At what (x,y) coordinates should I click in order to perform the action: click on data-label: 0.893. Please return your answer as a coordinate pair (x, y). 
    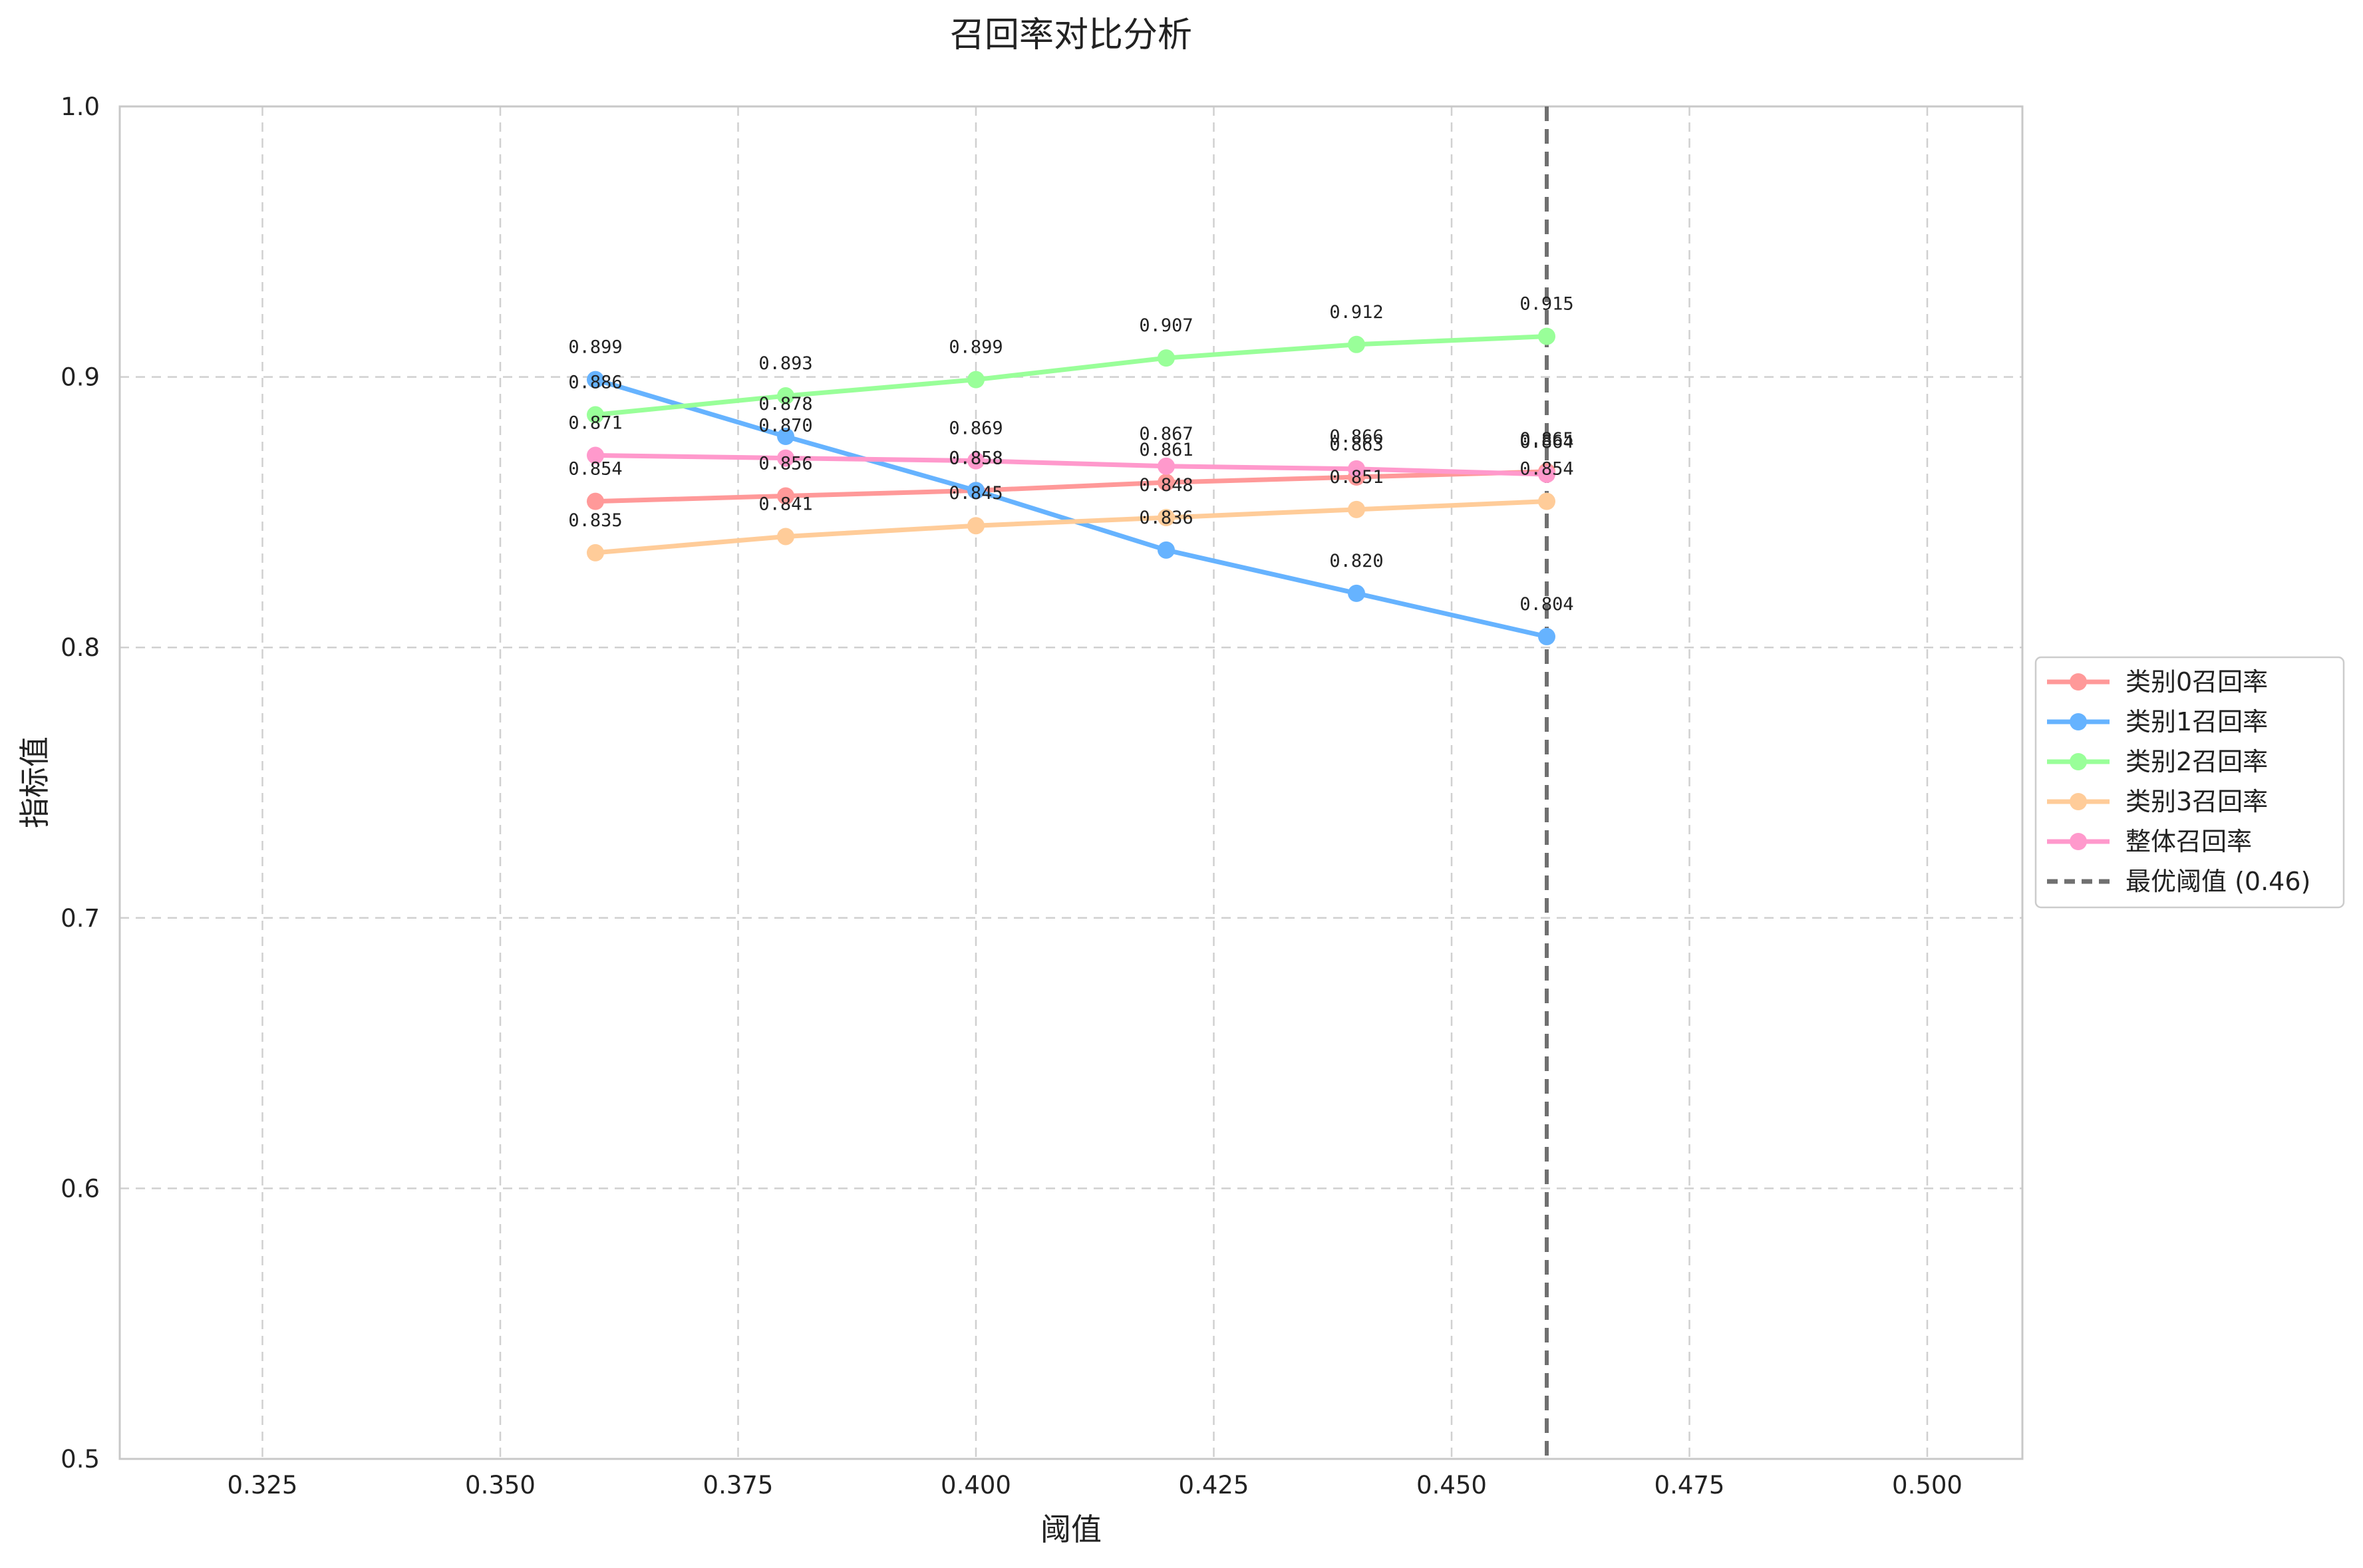
    Looking at the image, I should click on (785, 363).